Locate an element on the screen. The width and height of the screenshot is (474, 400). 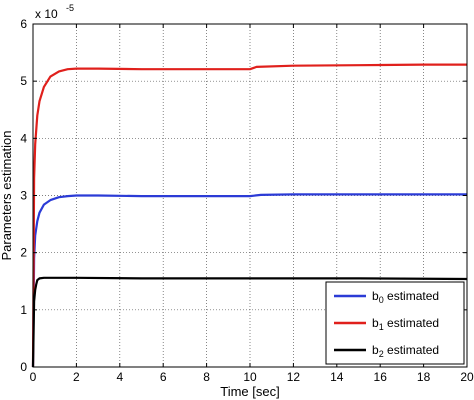
y-axis-label: Parameters estimation is located at coordinates (7, 195).